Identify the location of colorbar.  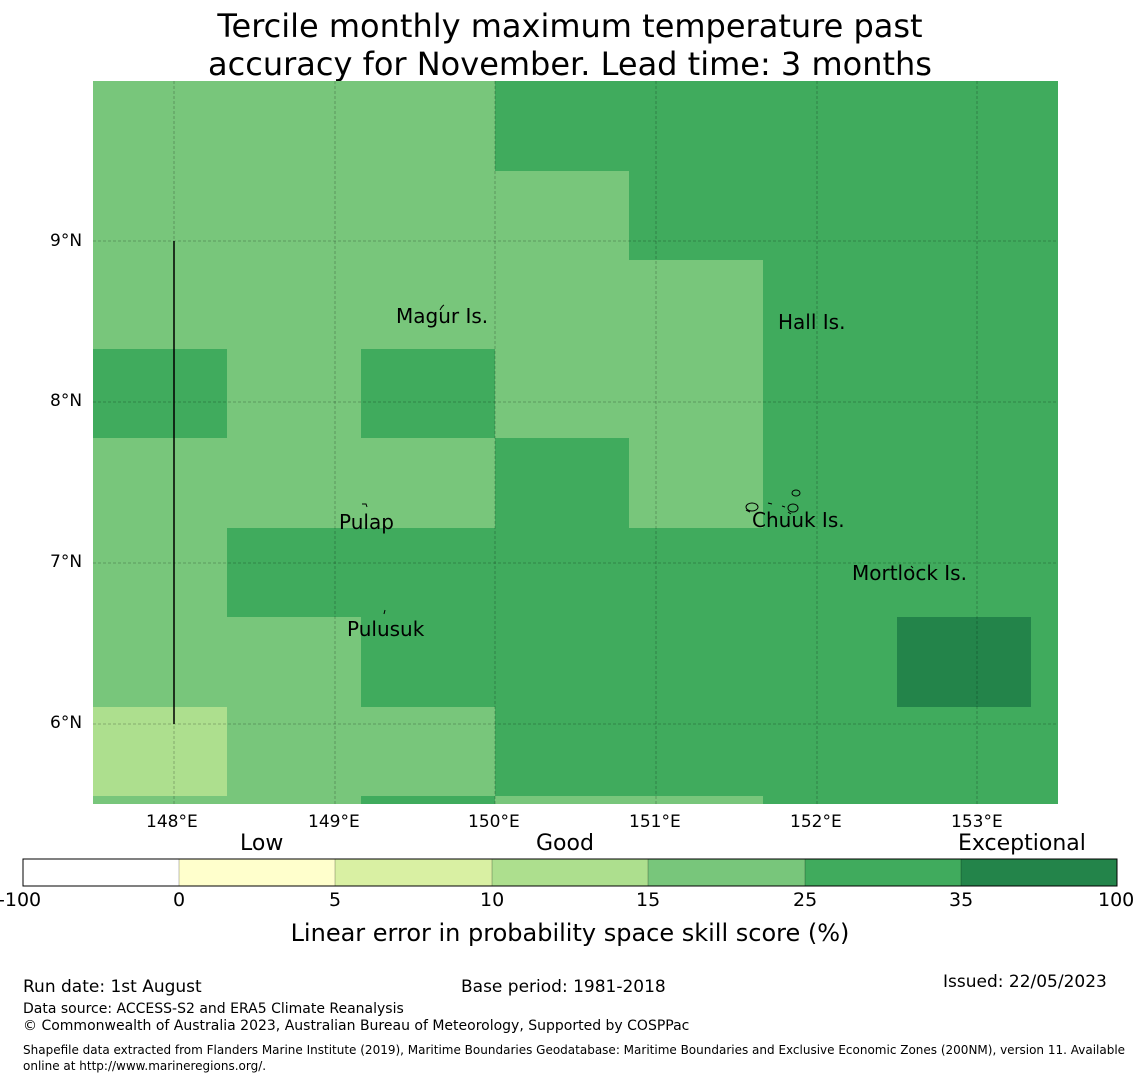
(570, 872).